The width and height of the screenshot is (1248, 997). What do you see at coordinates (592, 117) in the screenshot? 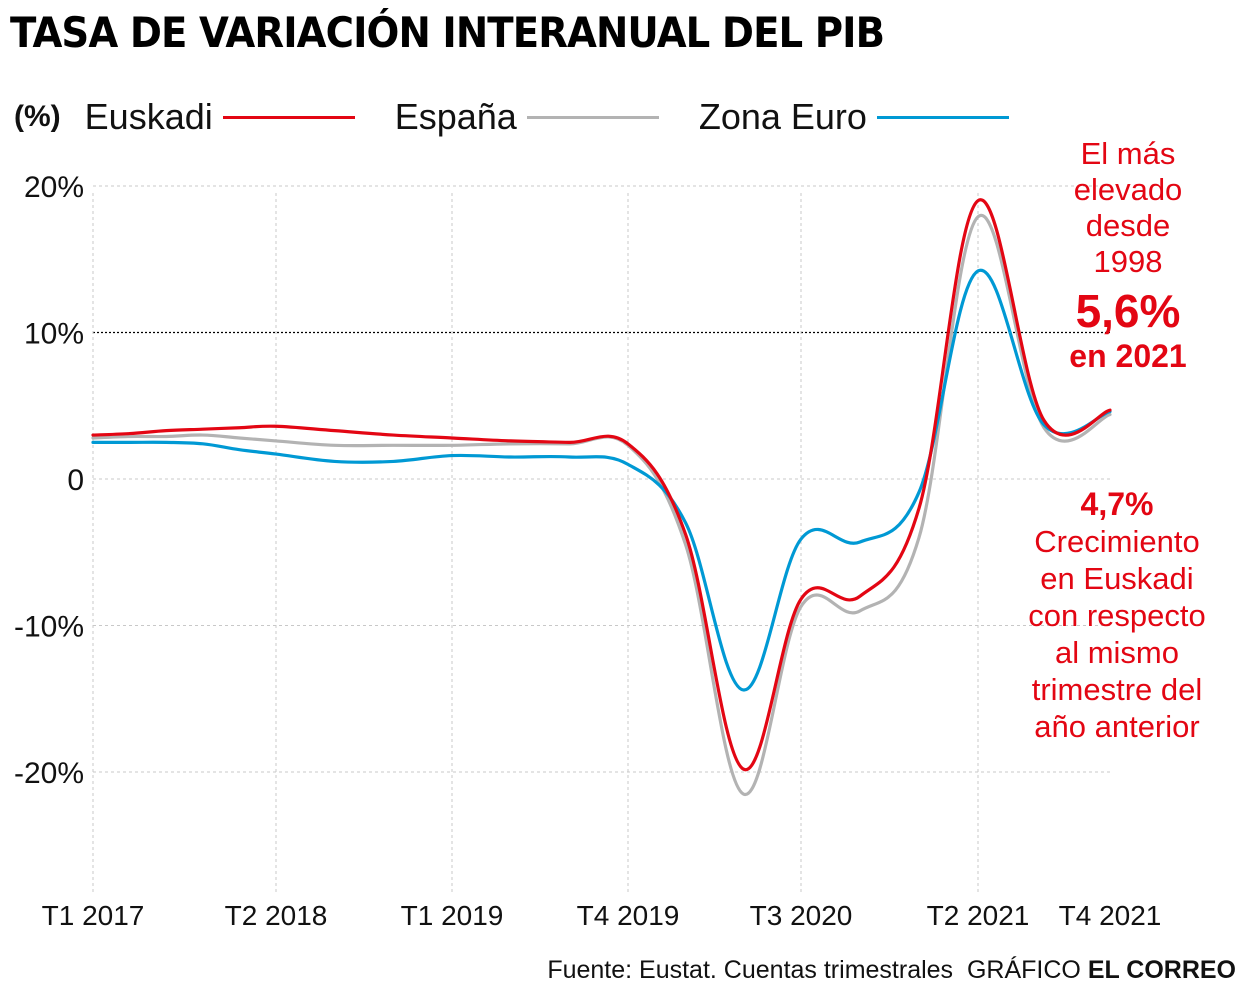
I see `legend-swatch-espana` at bounding box center [592, 117].